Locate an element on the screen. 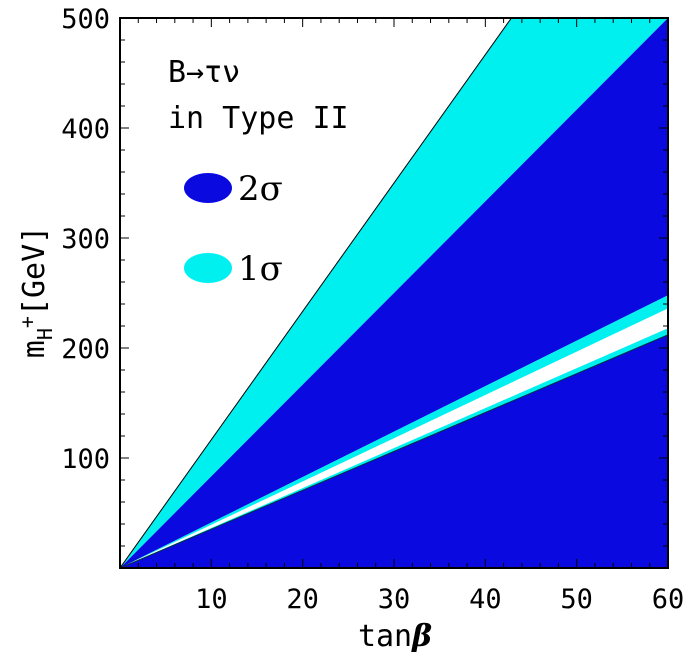 The height and width of the screenshot is (661, 695). legend-swatch-2sigma is located at coordinates (208, 188).